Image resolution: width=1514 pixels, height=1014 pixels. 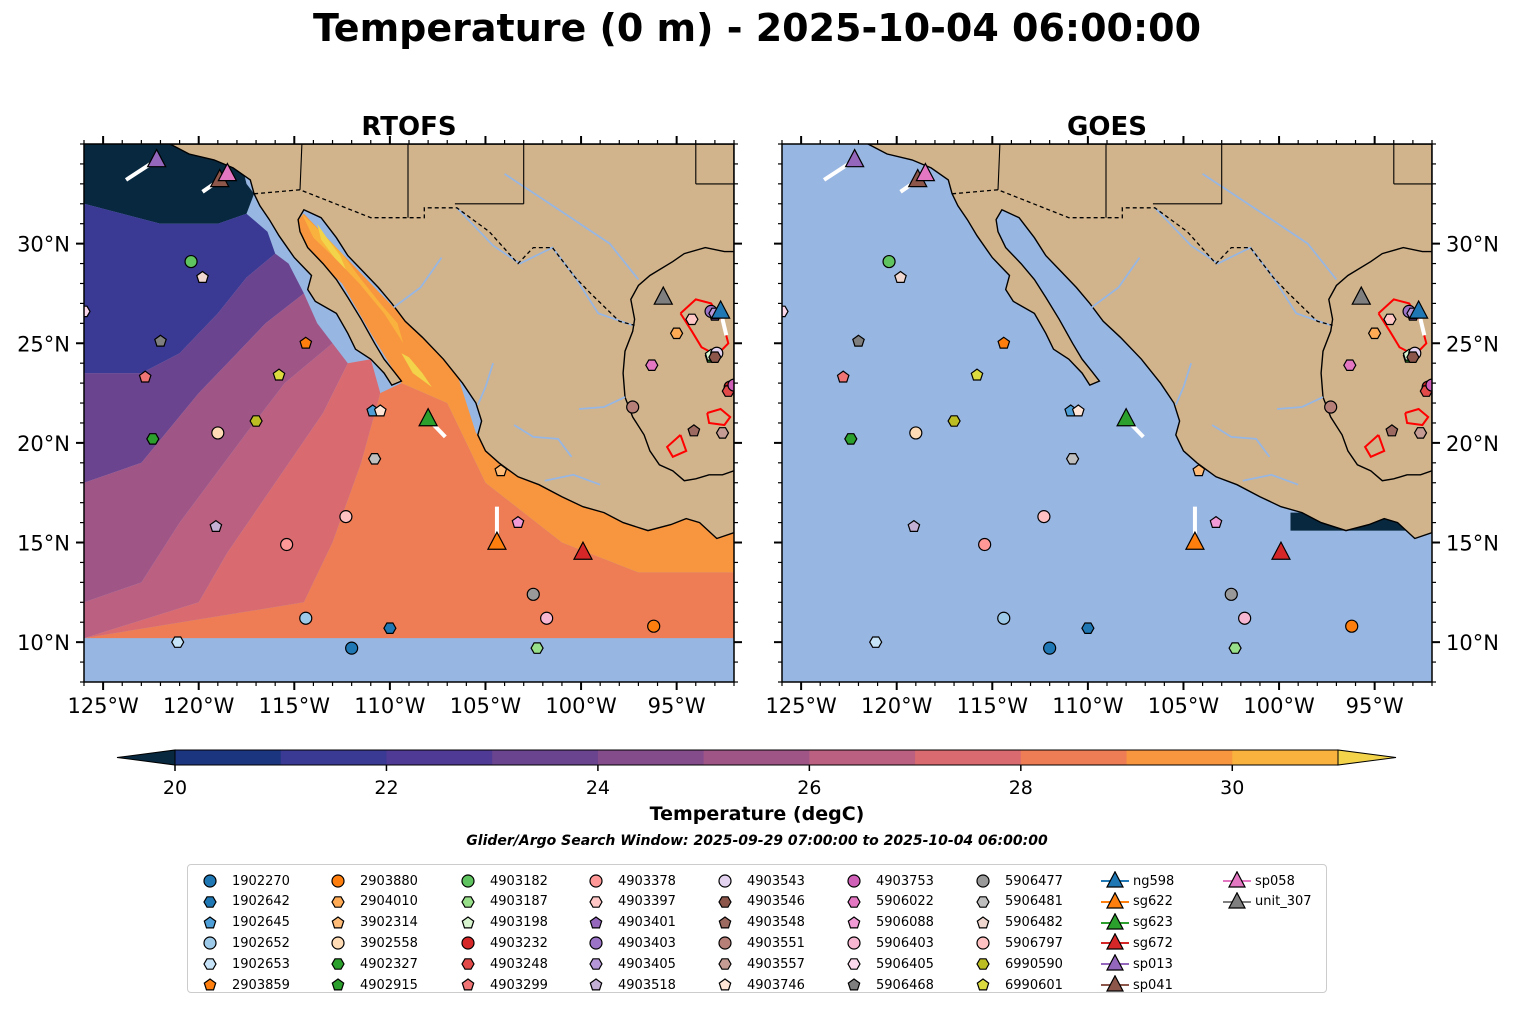 I want to click on glider-ng598, so click(x=1418, y=309).